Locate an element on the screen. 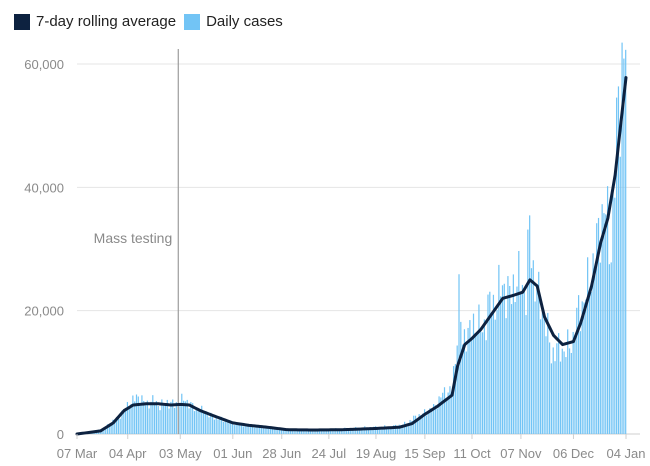 Image resolution: width=650 pixels, height=466 pixels. x-tick-label: 04 Apr is located at coordinates (128, 453).